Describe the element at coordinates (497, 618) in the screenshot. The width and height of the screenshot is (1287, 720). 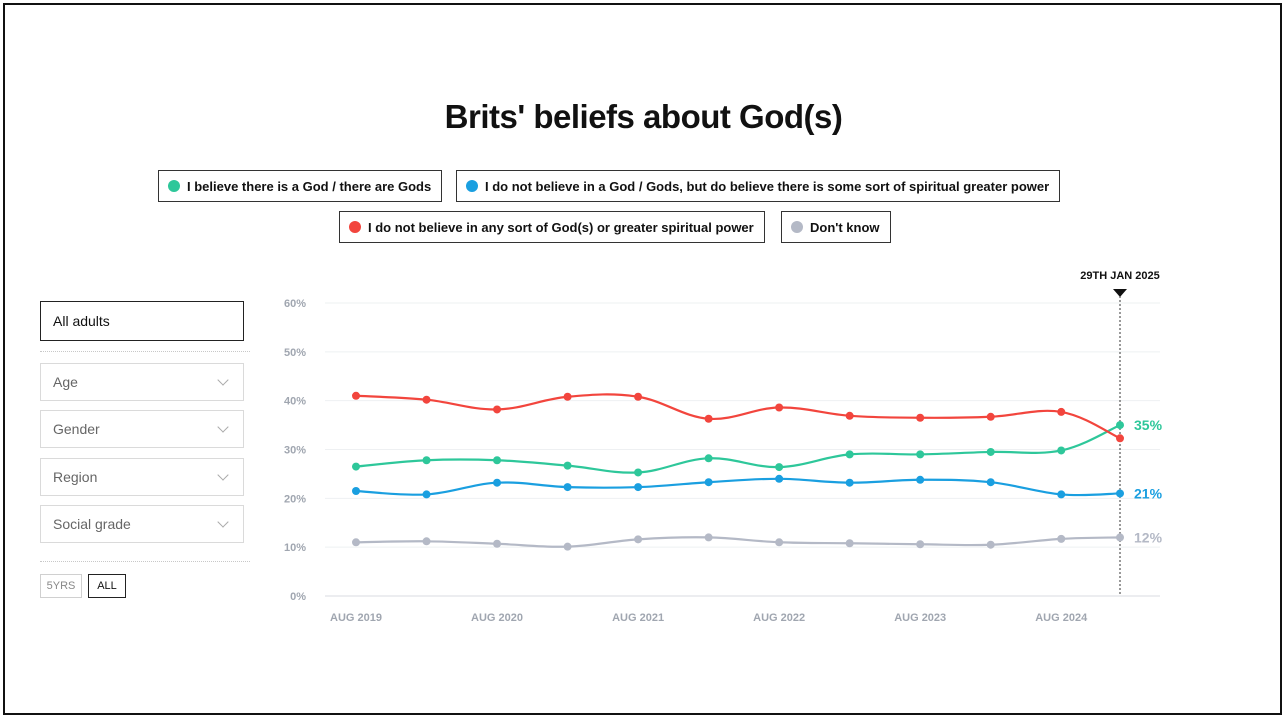
I see `x-tick-label: AUG 2020` at that location.